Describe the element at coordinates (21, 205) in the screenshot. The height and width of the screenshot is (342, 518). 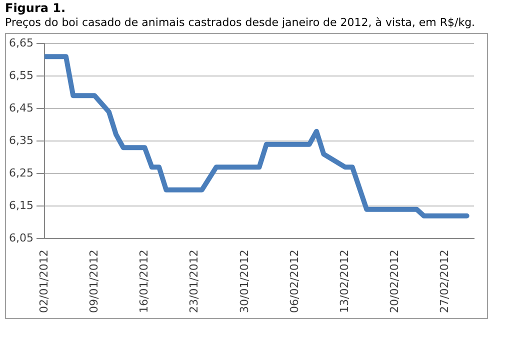
I see `y-tick-label: 6,15` at that location.